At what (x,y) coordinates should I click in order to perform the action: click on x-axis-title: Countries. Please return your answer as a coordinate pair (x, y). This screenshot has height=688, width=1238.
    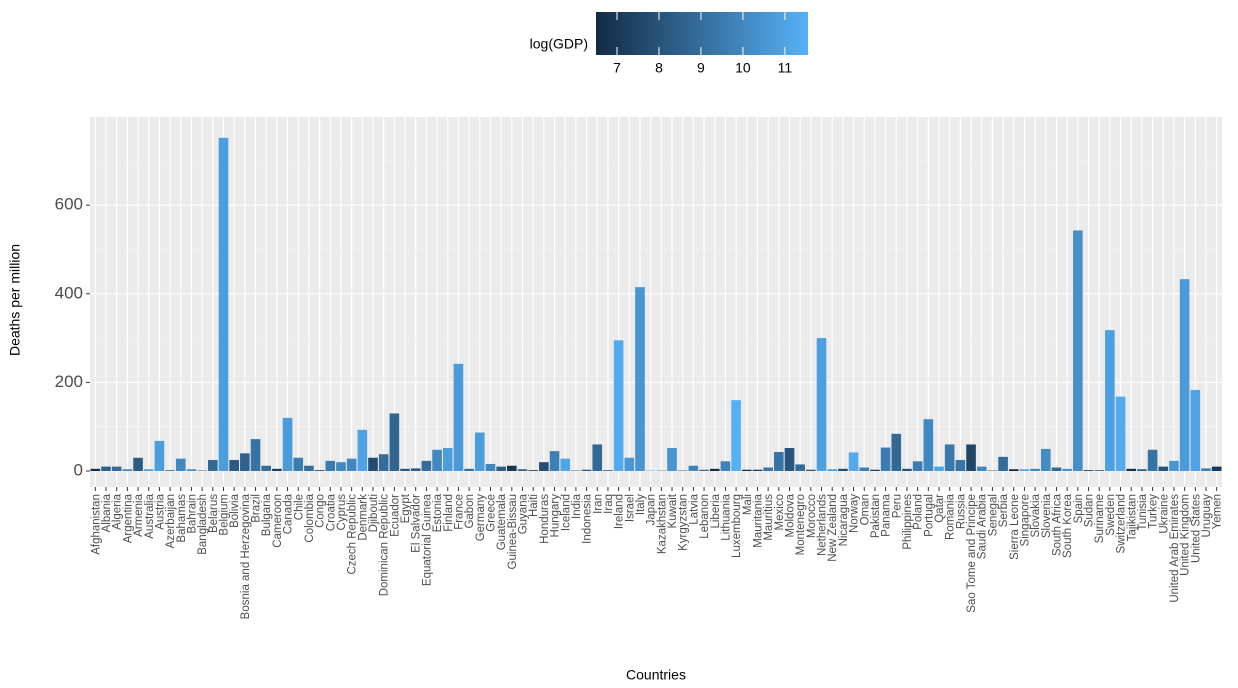
    Looking at the image, I should click on (656, 675).